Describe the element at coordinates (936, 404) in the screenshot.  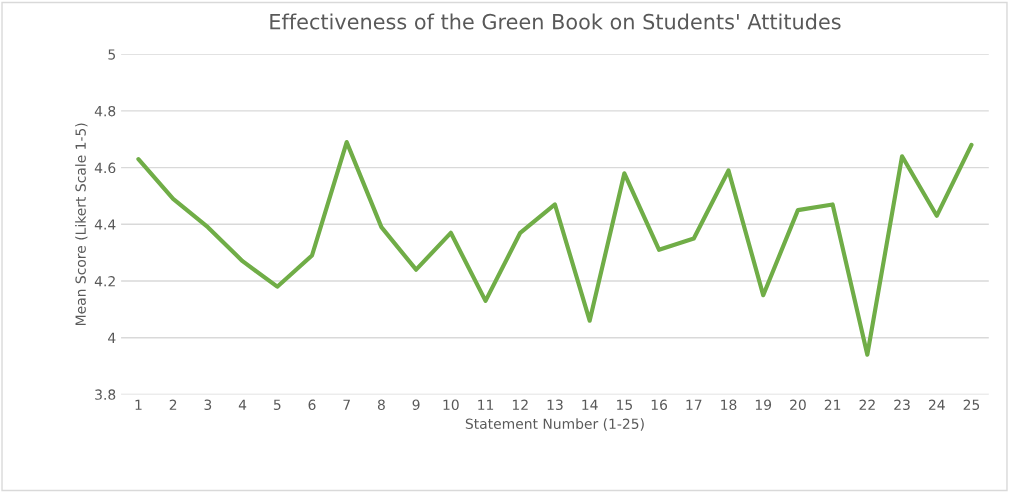
I see `x-tick-label: 24` at that location.